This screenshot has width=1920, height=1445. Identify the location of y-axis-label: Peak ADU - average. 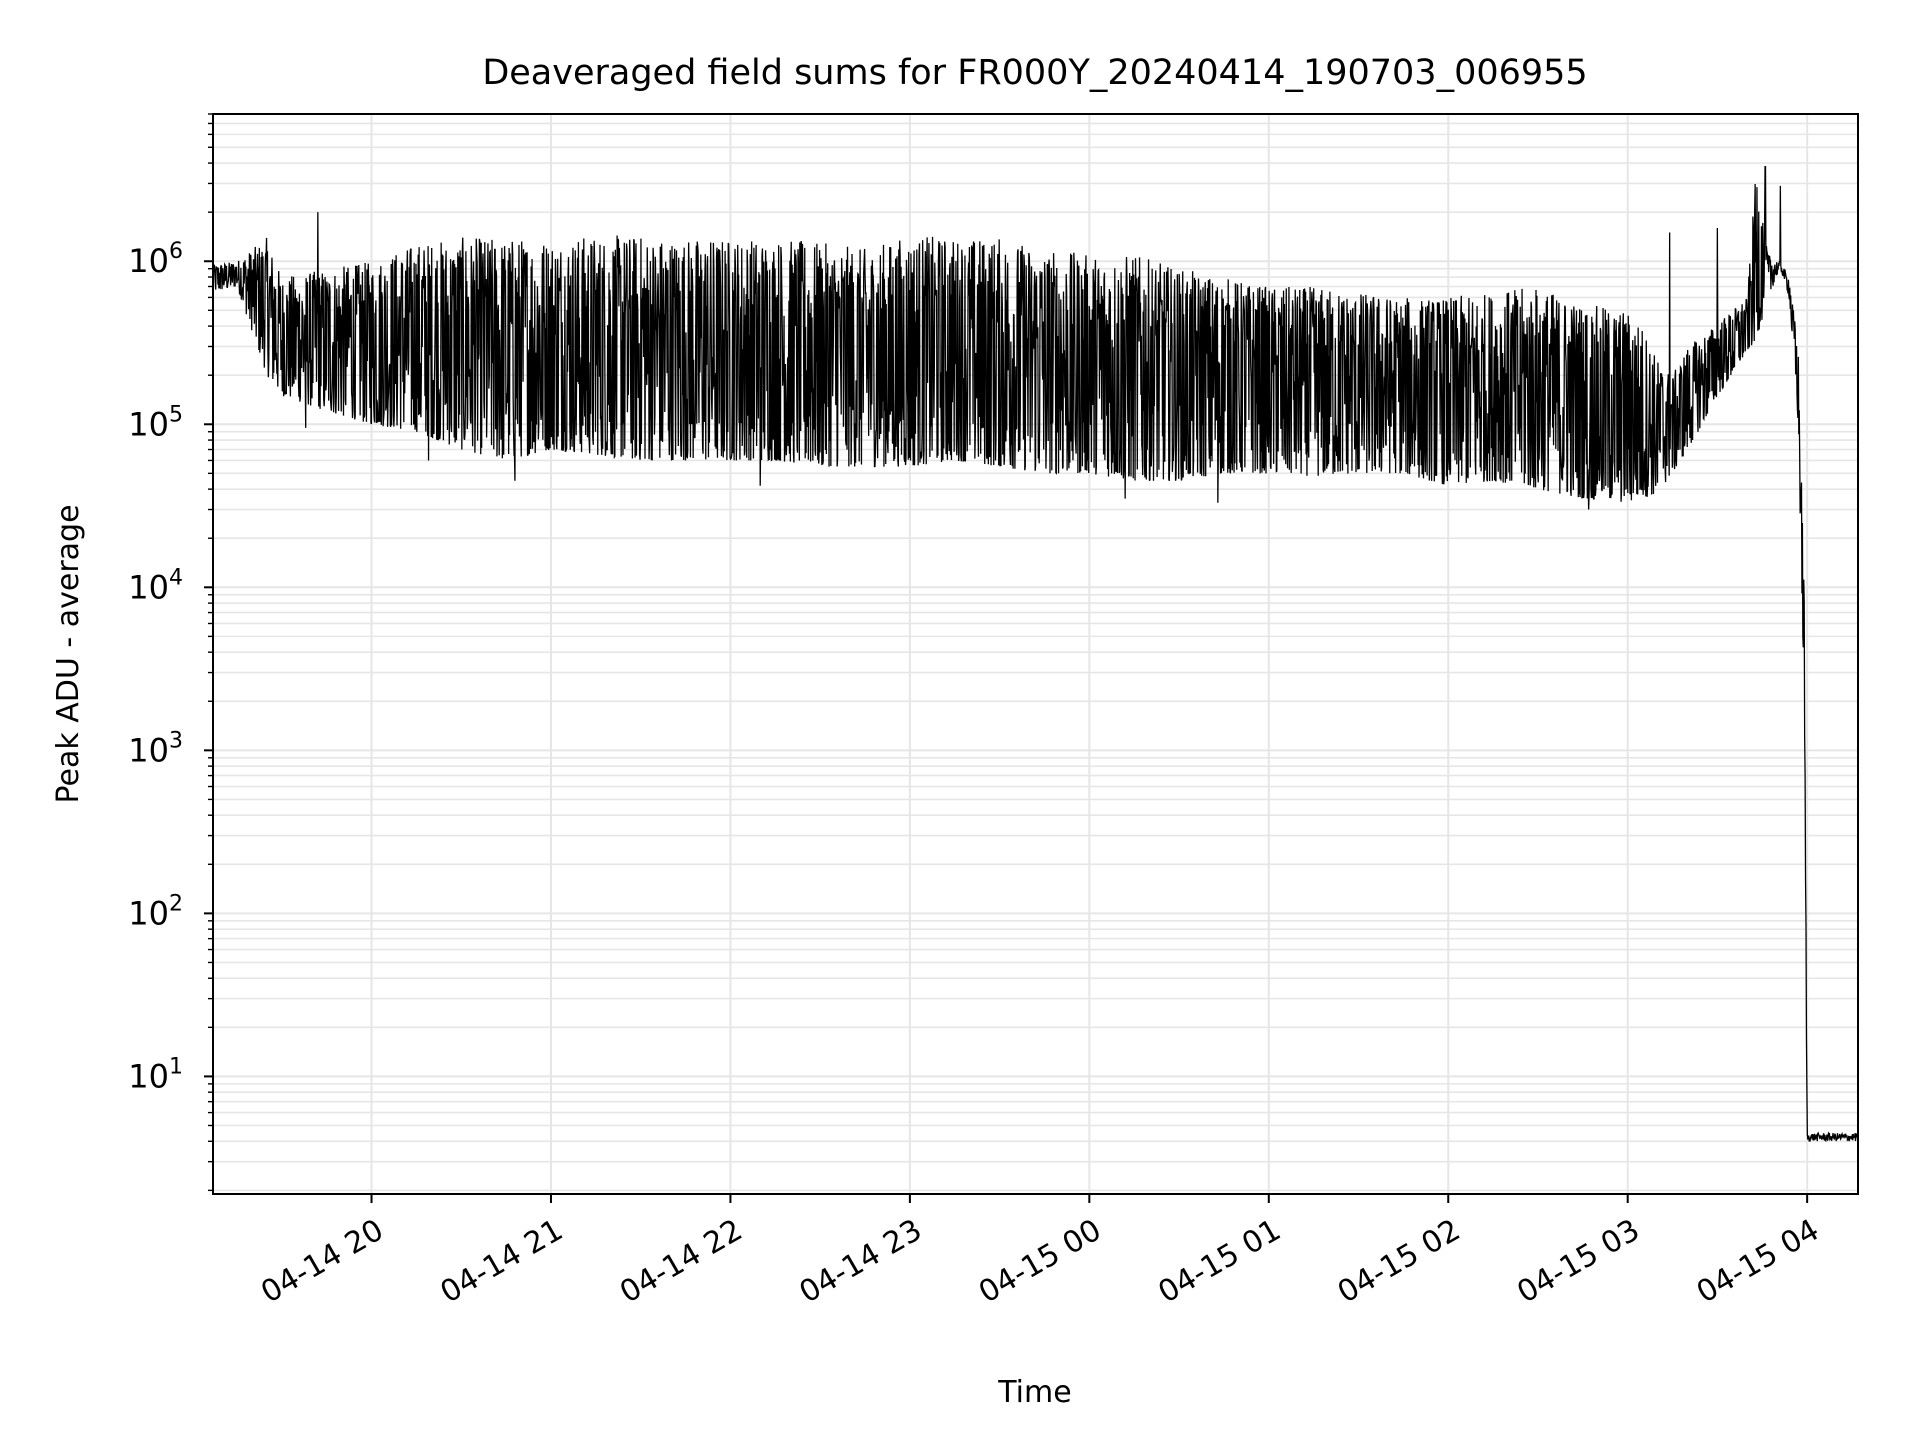
(68, 653).